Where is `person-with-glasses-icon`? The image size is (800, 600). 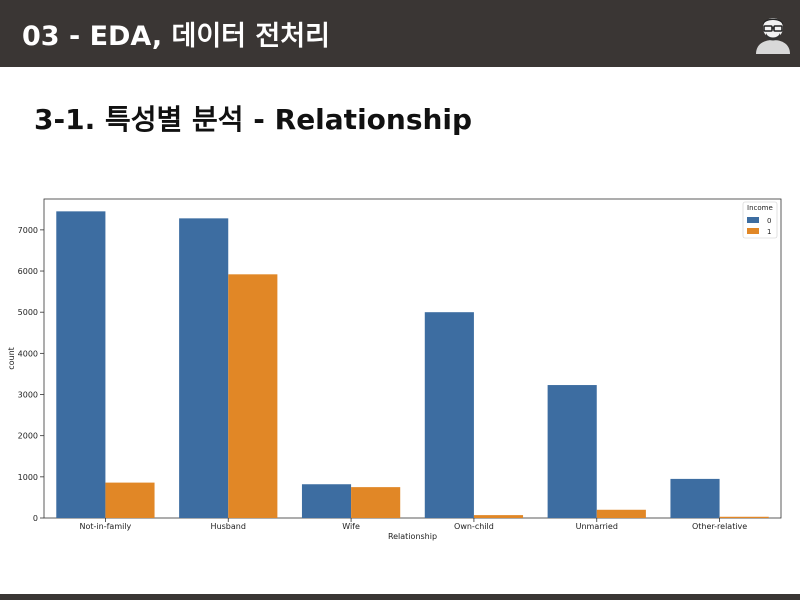 person-with-glasses-icon is located at coordinates (773, 36).